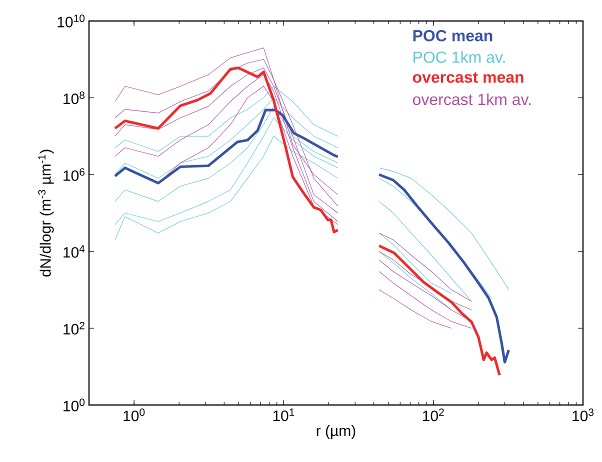 The image size is (602, 462). What do you see at coordinates (433, 415) in the screenshot?
I see `x-tick-label: 10$^{2}$` at bounding box center [433, 415].